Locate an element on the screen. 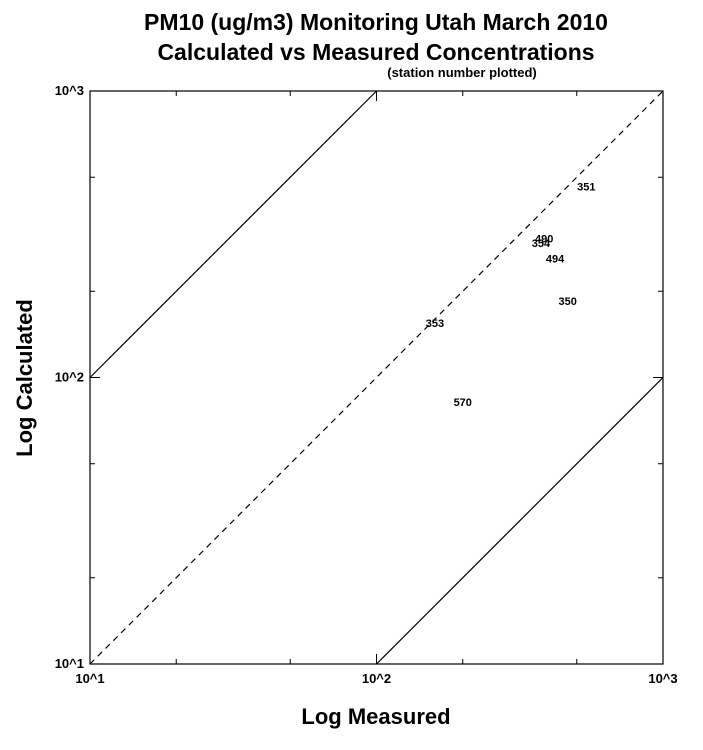 The width and height of the screenshot is (703, 750). y-axis-label: Log Calculated is located at coordinates (24, 378).